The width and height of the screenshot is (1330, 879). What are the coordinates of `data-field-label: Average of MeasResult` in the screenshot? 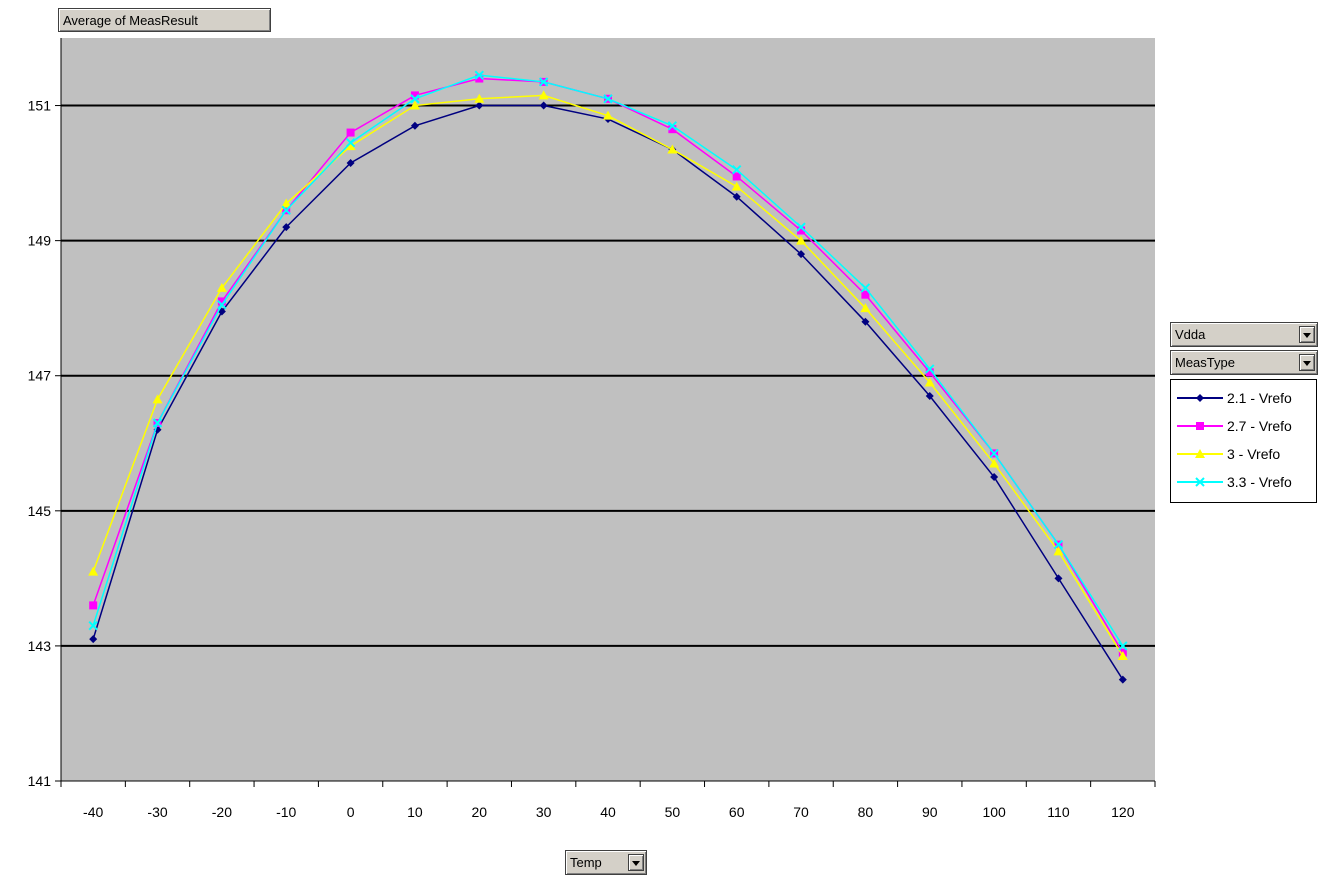 It's located at (130, 20).